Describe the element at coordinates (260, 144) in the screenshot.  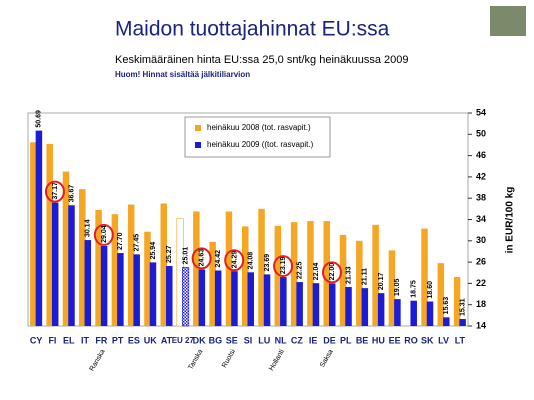
I see `legend-label: heinäkuu 2009 ((tot. rasvapit.)` at that location.